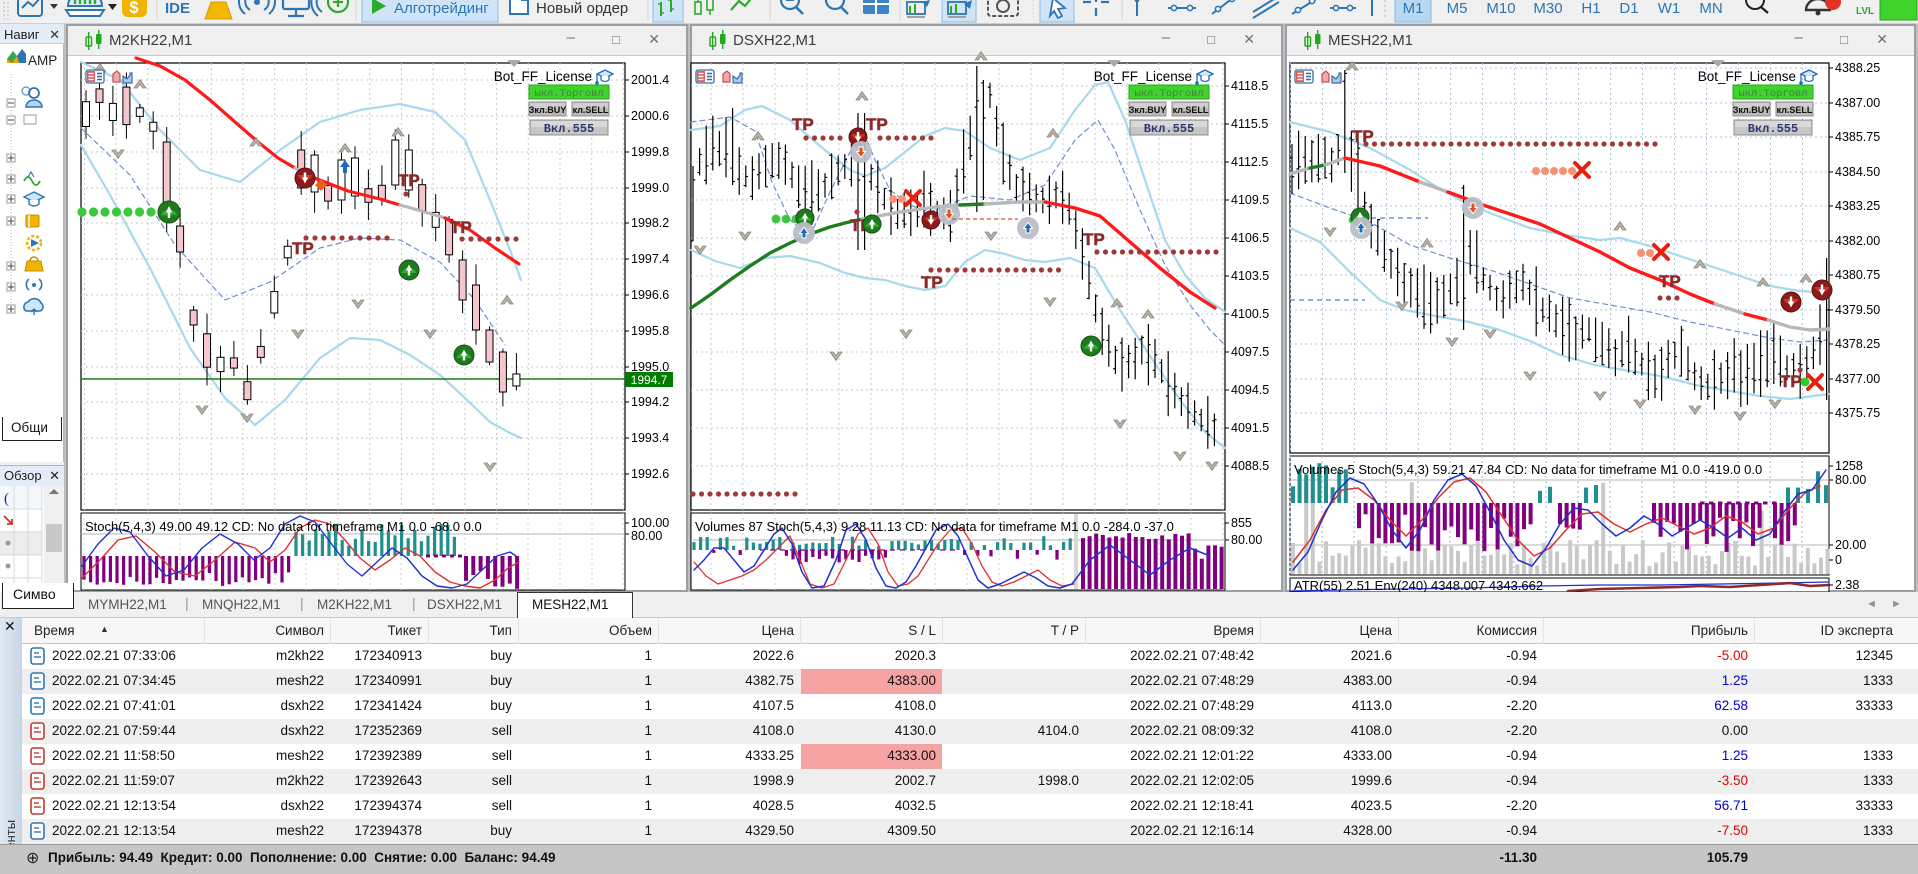 Image resolution: width=1918 pixels, height=874 pixels. What do you see at coordinates (1628, 8) in the screenshot?
I see `svg-text: D1` at bounding box center [1628, 8].